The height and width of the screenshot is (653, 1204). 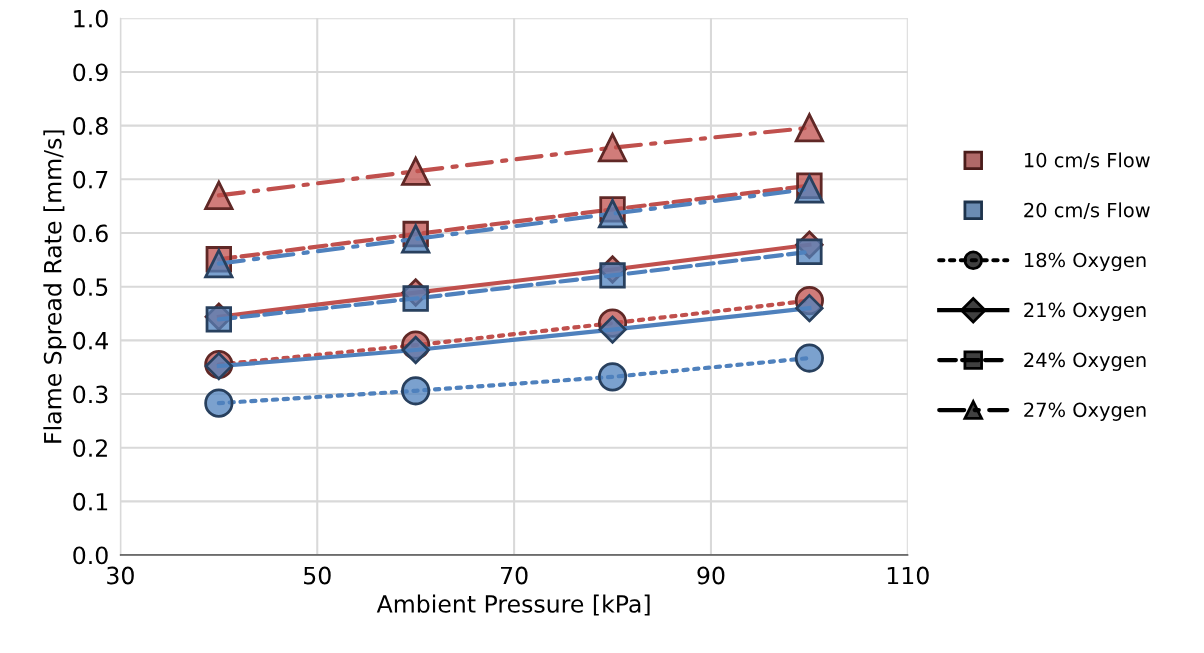 I want to click on y-tick-label: 0.6, so click(x=90, y=233).